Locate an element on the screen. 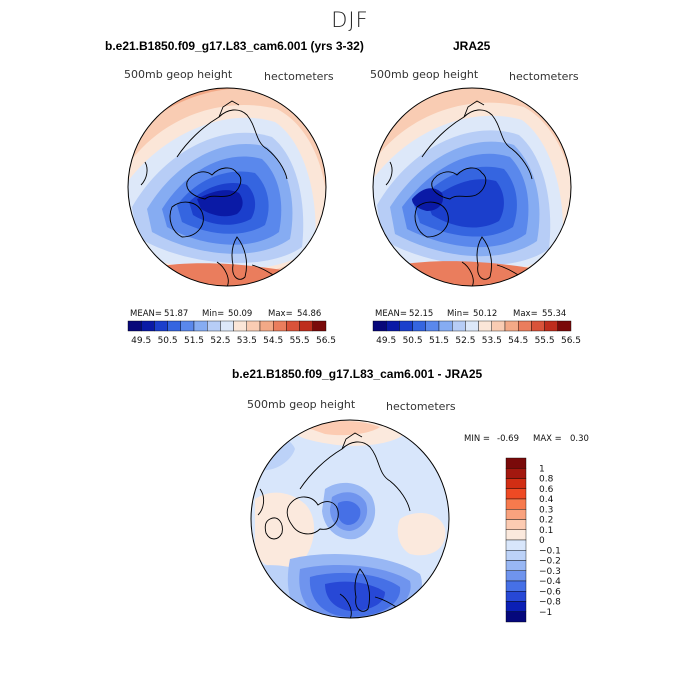 The width and height of the screenshot is (700, 700). colorbar-tick-label: 0.2 is located at coordinates (546, 521).